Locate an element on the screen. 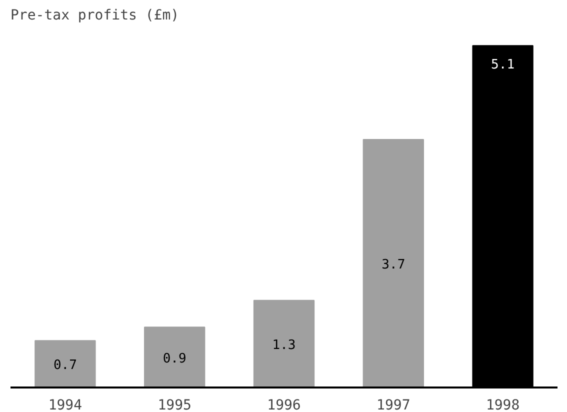  data-label: 3.7 is located at coordinates (394, 264).